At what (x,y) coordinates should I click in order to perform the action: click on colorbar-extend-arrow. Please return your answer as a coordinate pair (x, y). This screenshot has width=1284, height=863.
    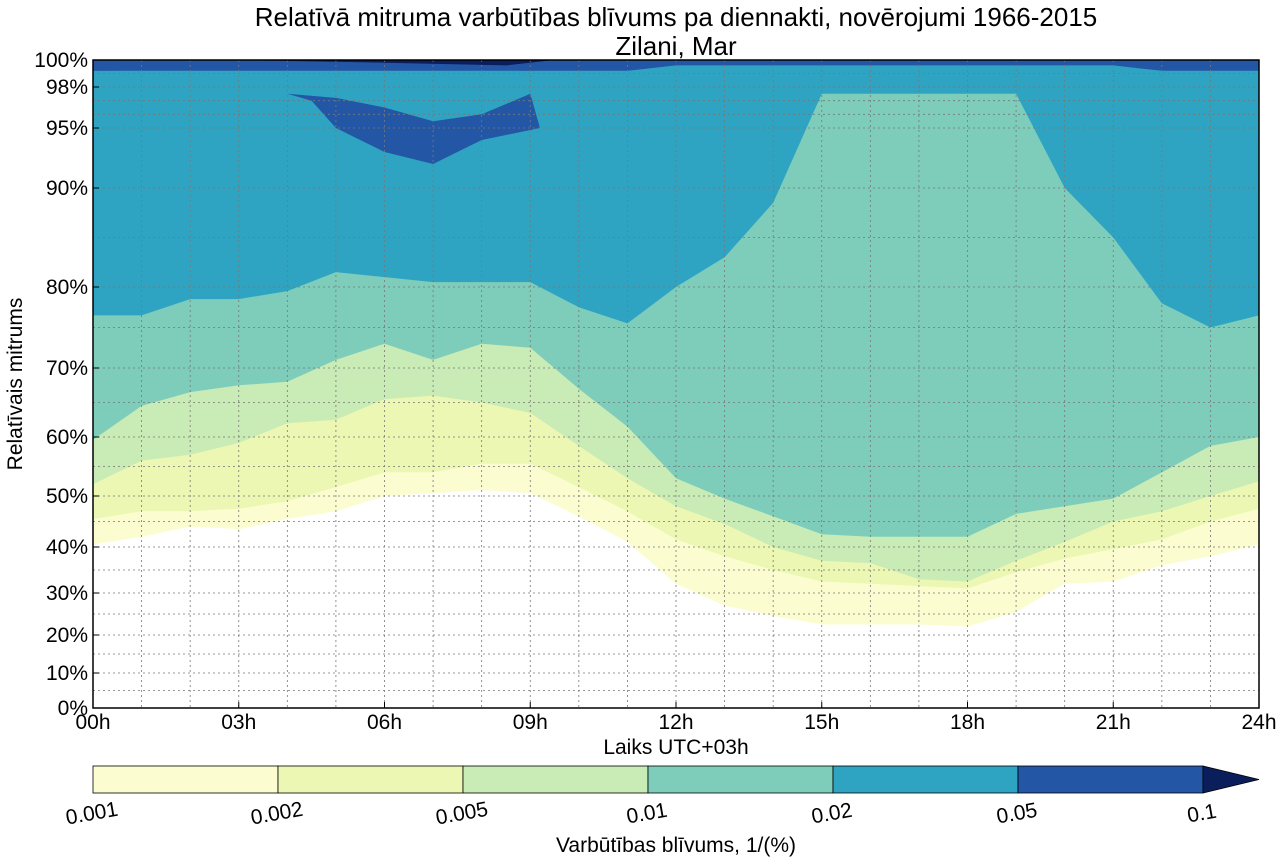
    Looking at the image, I should click on (1231, 779).